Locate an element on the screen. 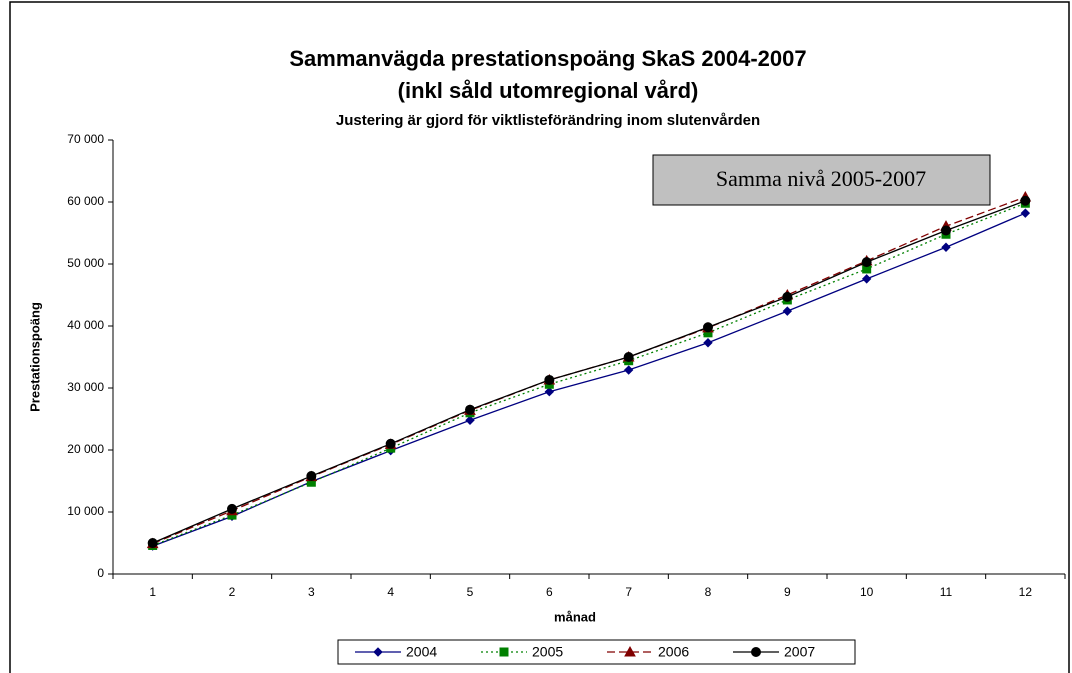 The height and width of the screenshot is (673, 1072). legend-label: 2007 is located at coordinates (799, 652).